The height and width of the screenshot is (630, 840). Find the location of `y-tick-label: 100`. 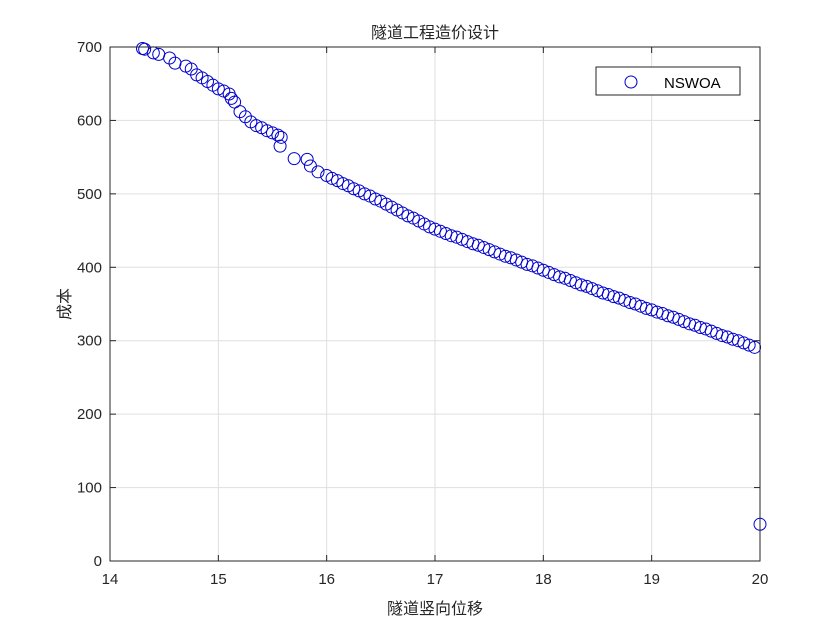

y-tick-label: 100 is located at coordinates (89, 488).